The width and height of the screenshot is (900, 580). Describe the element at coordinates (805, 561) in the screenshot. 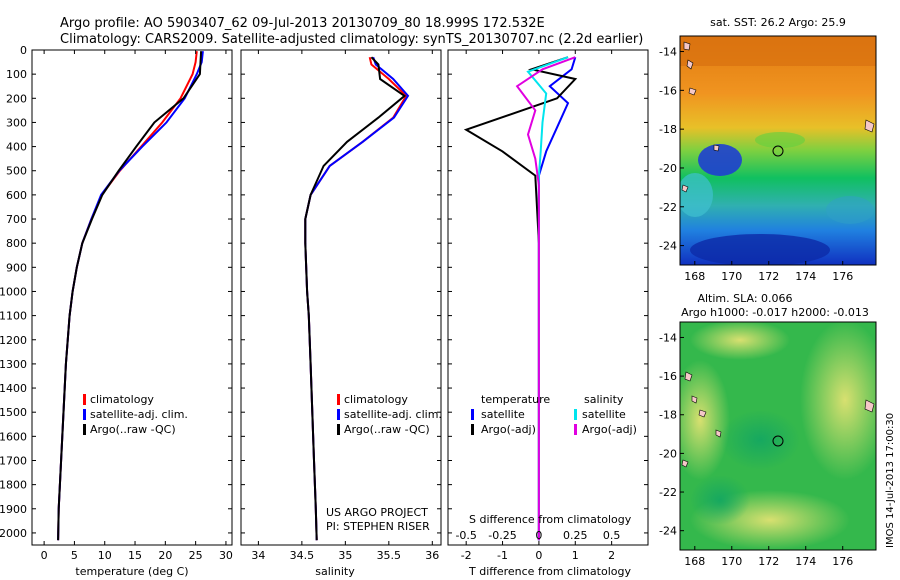

I see `sla-x-tick-label: 174` at that location.